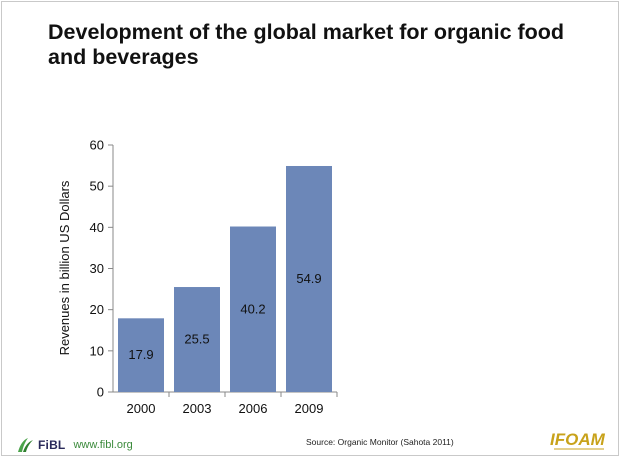 The height and width of the screenshot is (459, 622). I want to click on bar-data-label: 17.9, so click(140, 354).